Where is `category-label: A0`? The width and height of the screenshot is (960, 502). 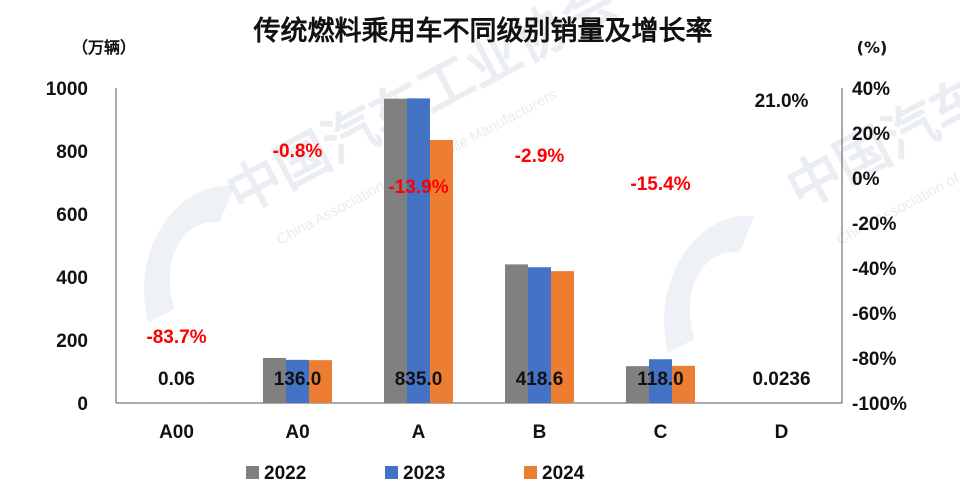 category-label: A0 is located at coordinates (297, 432).